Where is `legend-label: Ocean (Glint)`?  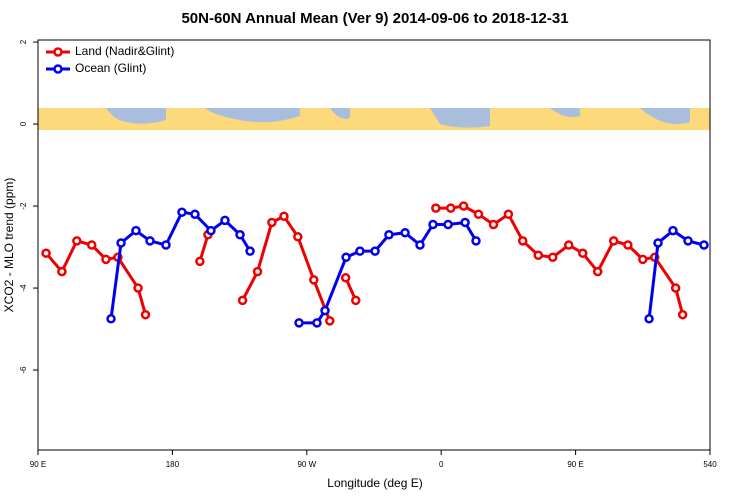 legend-label: Ocean (Glint) is located at coordinates (110, 68).